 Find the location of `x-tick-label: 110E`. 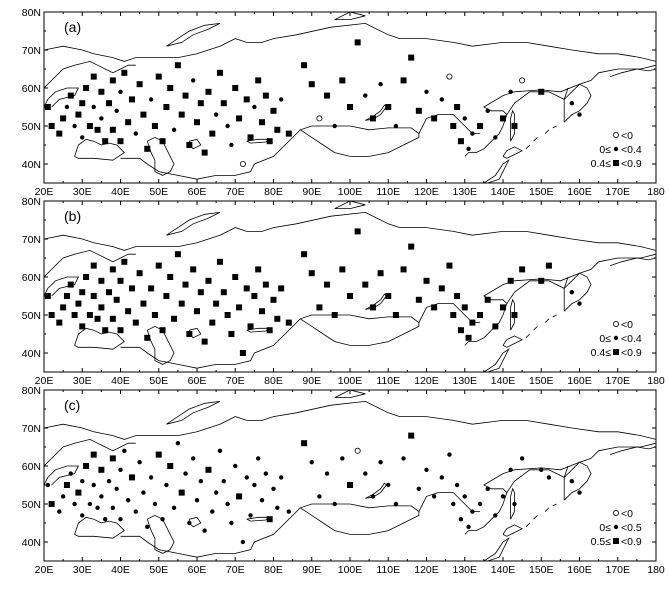

x-tick-label: 110E is located at coordinates (388, 192).